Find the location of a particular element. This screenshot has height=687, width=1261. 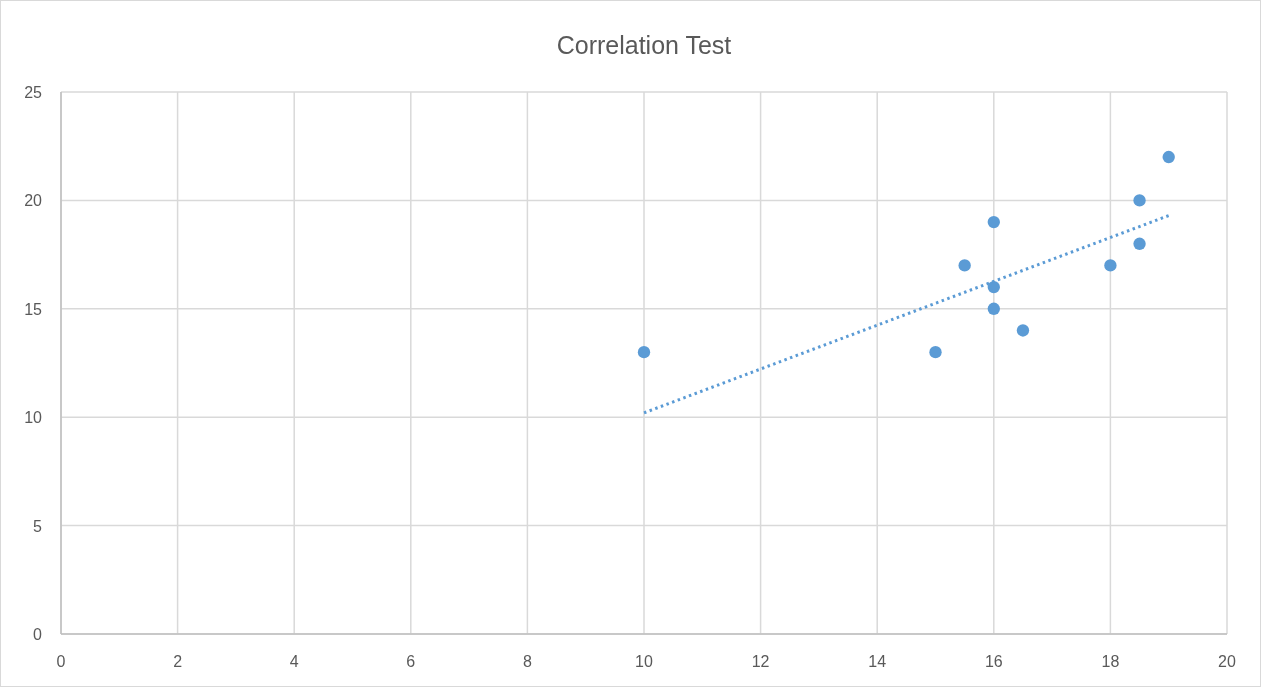

x-tick-label: 12 is located at coordinates (760, 661).